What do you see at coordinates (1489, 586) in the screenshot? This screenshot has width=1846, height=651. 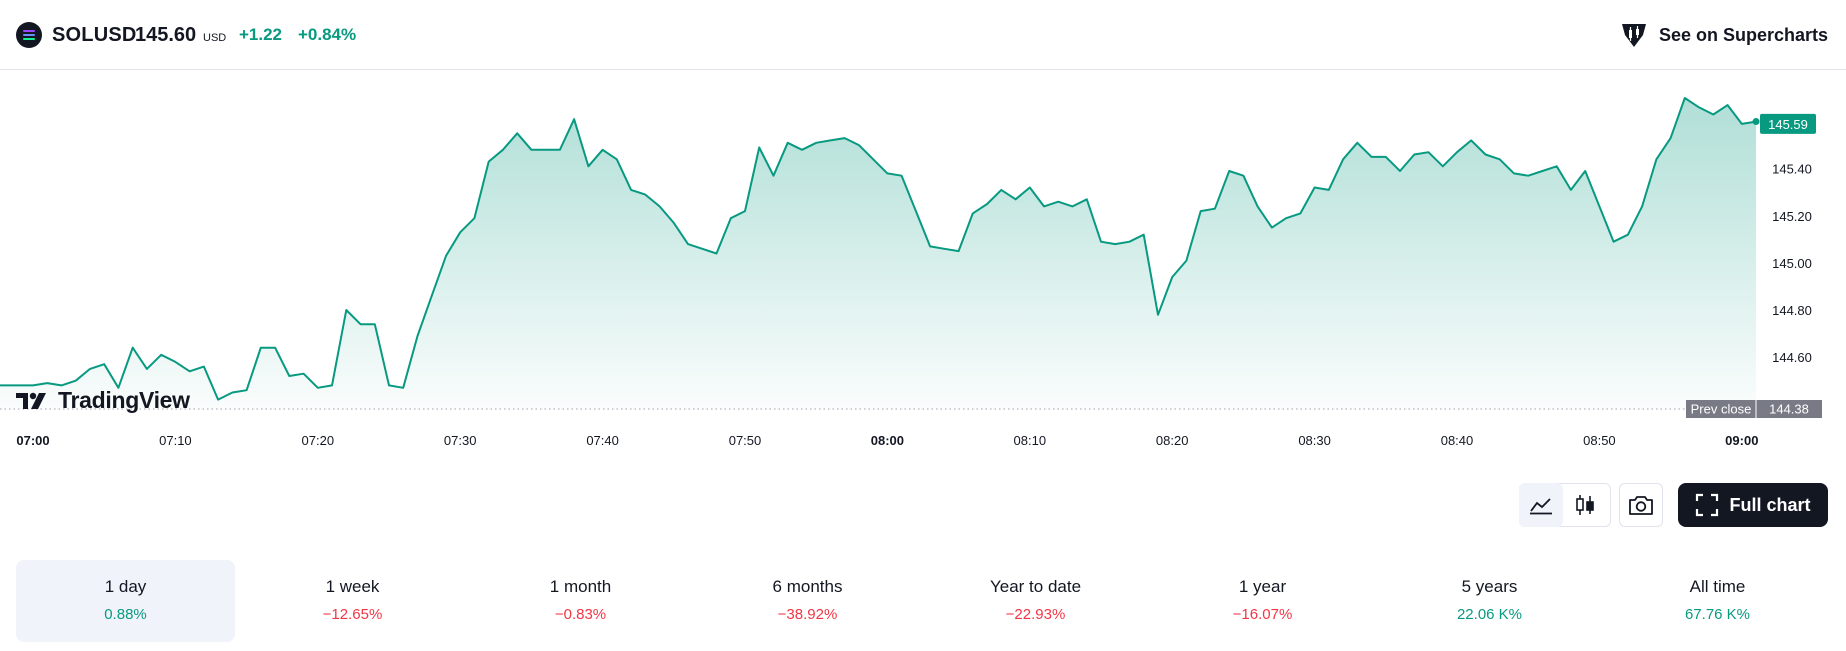 I see `period-label: 5 years` at bounding box center [1489, 586].